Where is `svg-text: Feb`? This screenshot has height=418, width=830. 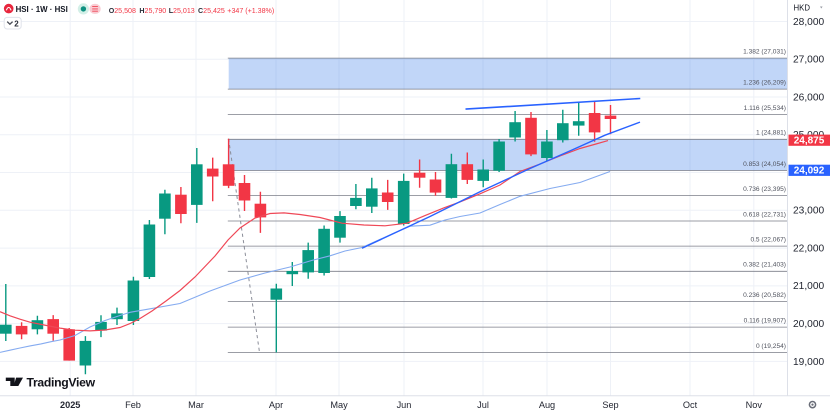
svg-text: Feb is located at coordinates (133, 405).